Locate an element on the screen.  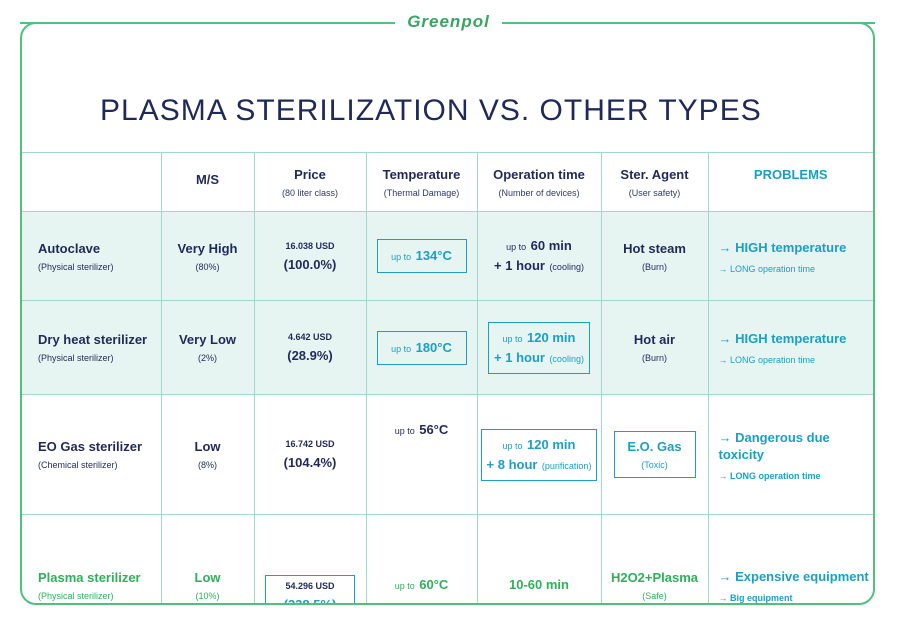
row-temperature: up to 56°C is located at coordinates (421, 454).